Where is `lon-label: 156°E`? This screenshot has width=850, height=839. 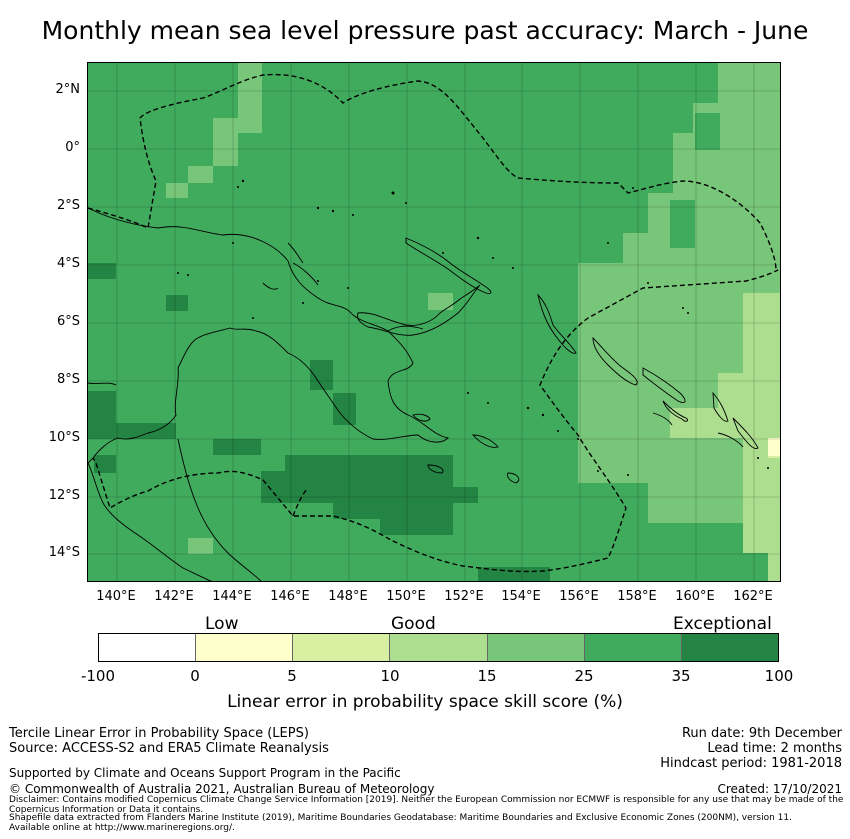
lon-label: 156°E is located at coordinates (579, 596).